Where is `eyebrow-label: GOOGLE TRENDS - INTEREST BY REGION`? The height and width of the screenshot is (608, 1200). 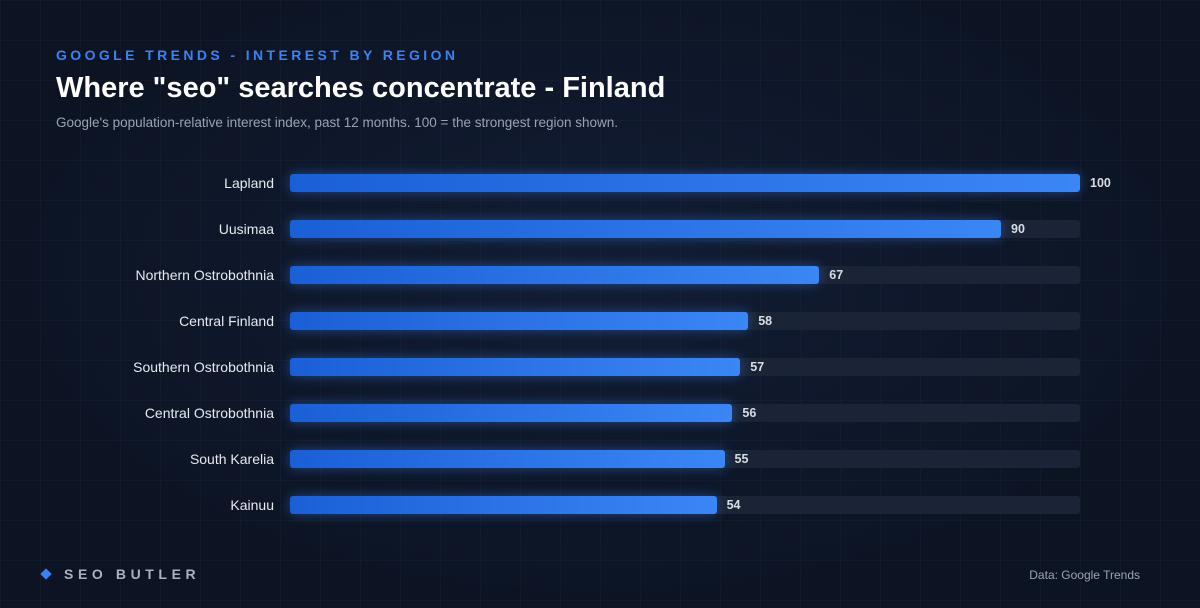
eyebrow-label: GOOGLE TRENDS - INTEREST BY REGION is located at coordinates (257, 55).